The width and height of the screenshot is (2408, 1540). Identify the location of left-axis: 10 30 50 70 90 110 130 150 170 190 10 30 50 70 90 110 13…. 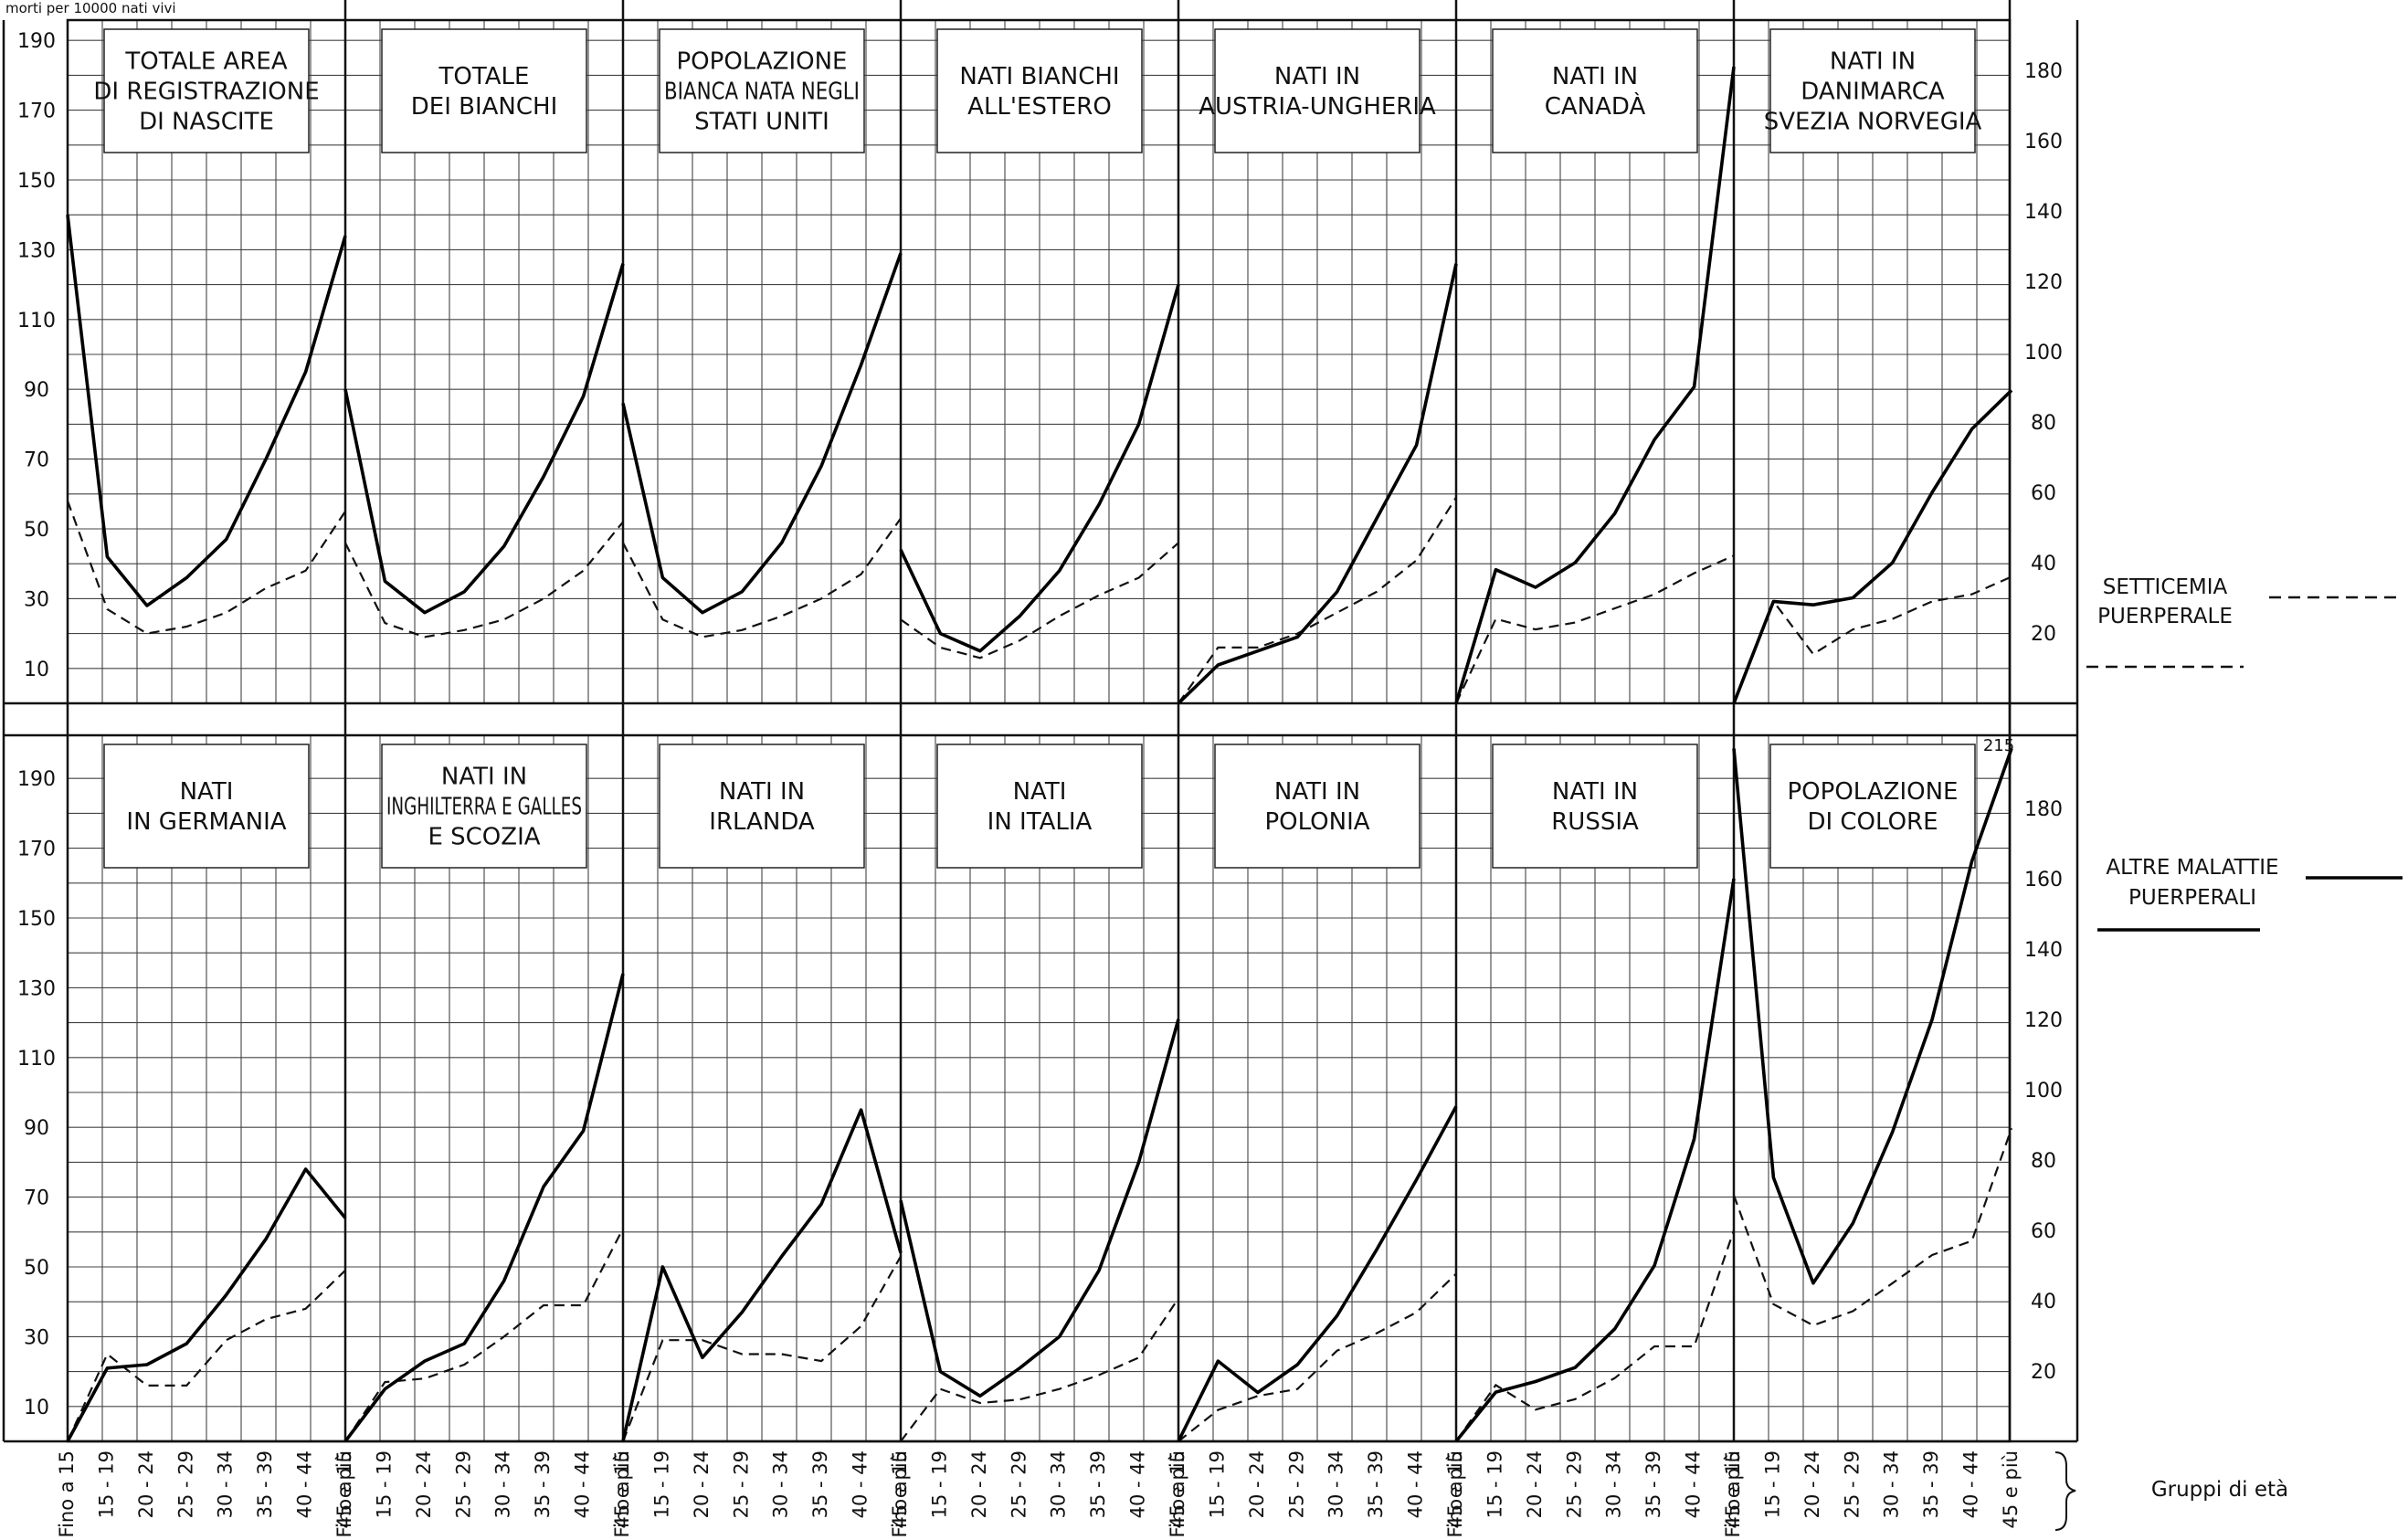
(36, 724).